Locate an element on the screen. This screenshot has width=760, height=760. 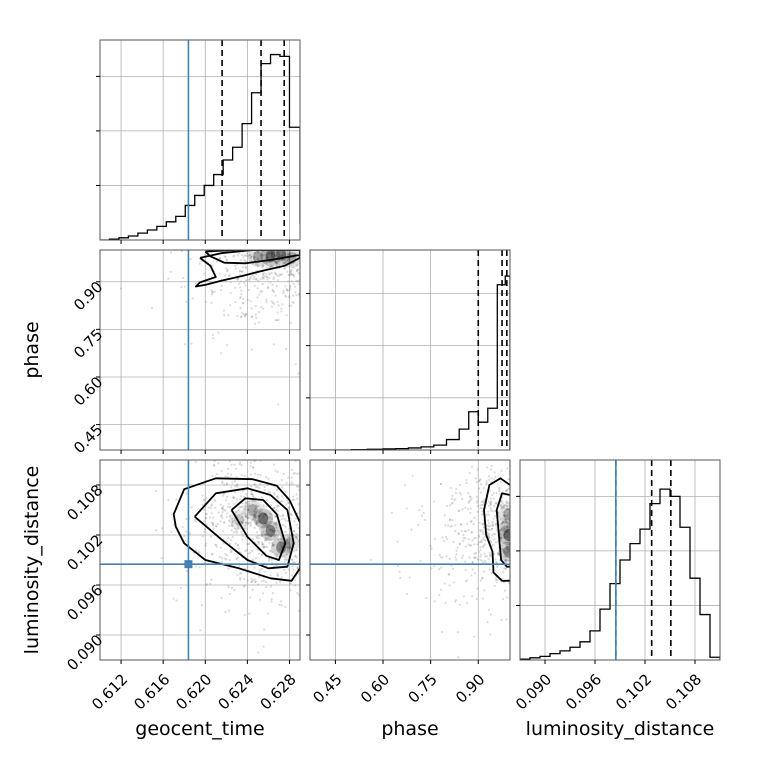
y-tick-label: 0.75 is located at coordinates (88, 343).